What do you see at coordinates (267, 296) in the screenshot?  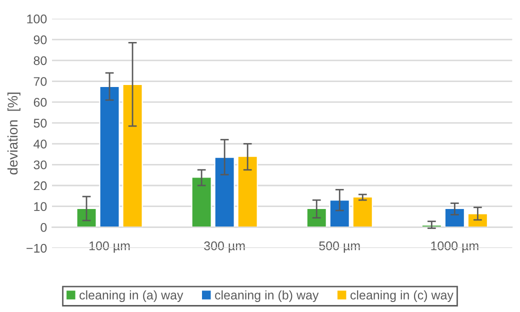 I see `legend-label: cleaning in (b) way` at bounding box center [267, 296].